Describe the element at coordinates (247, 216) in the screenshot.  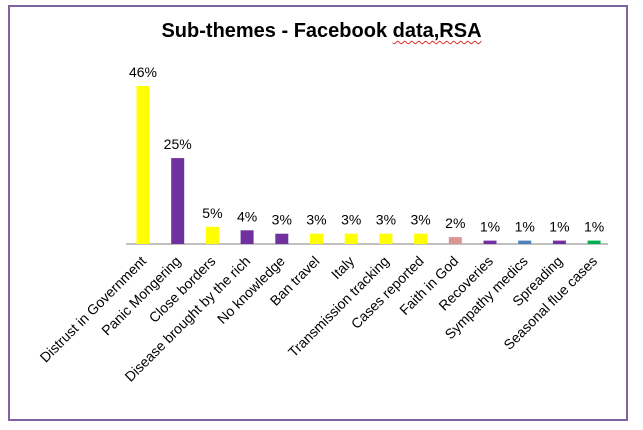
I see `value-label: 4%` at that location.